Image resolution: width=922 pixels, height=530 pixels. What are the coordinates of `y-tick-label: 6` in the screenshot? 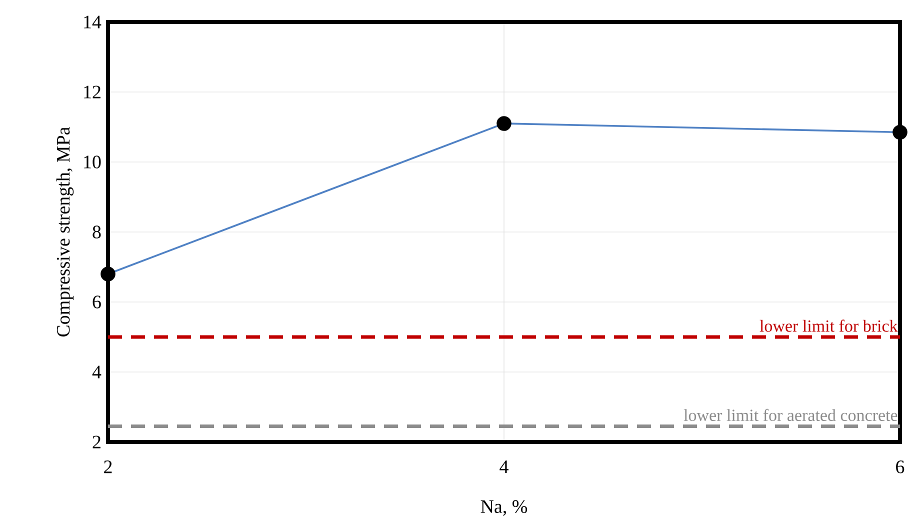 It's located at (96, 302).